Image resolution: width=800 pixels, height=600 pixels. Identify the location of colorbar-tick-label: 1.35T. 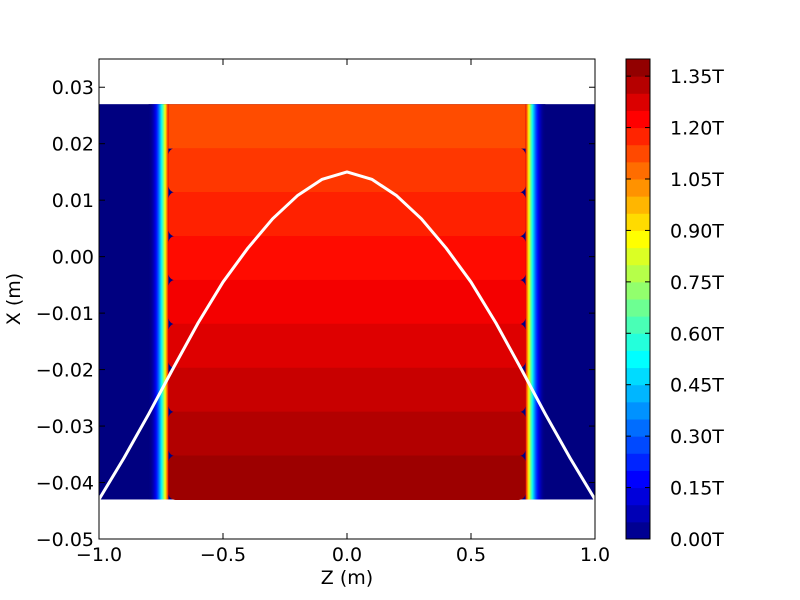
(697, 77).